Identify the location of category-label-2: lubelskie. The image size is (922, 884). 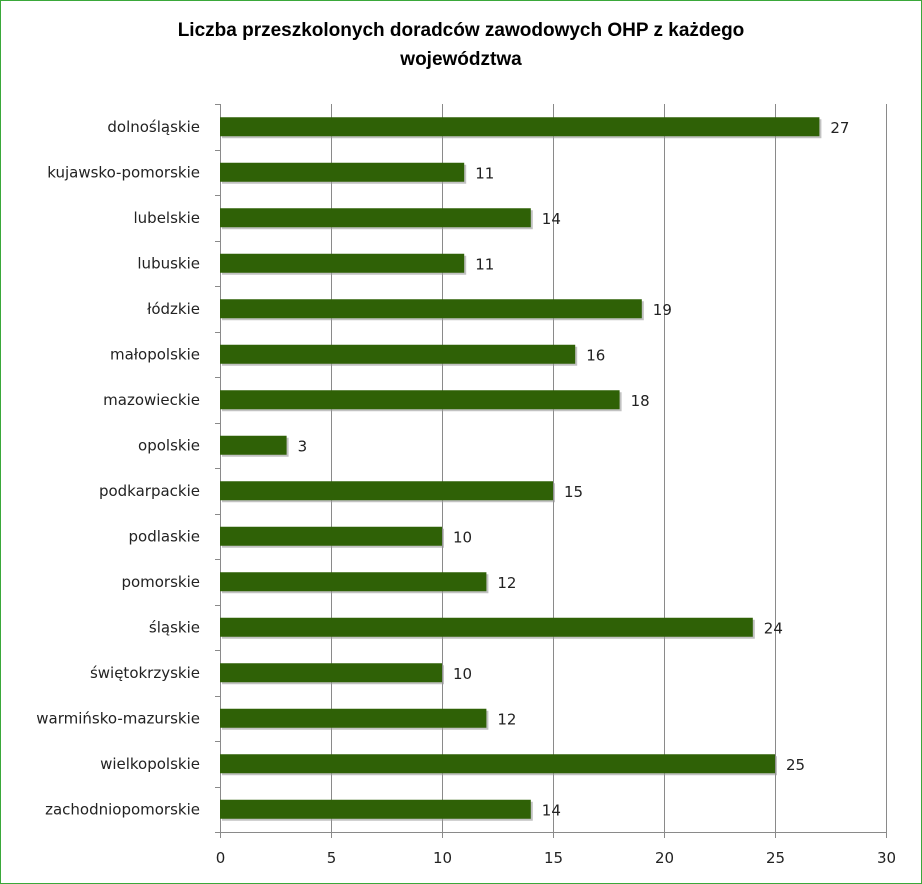
(167, 218).